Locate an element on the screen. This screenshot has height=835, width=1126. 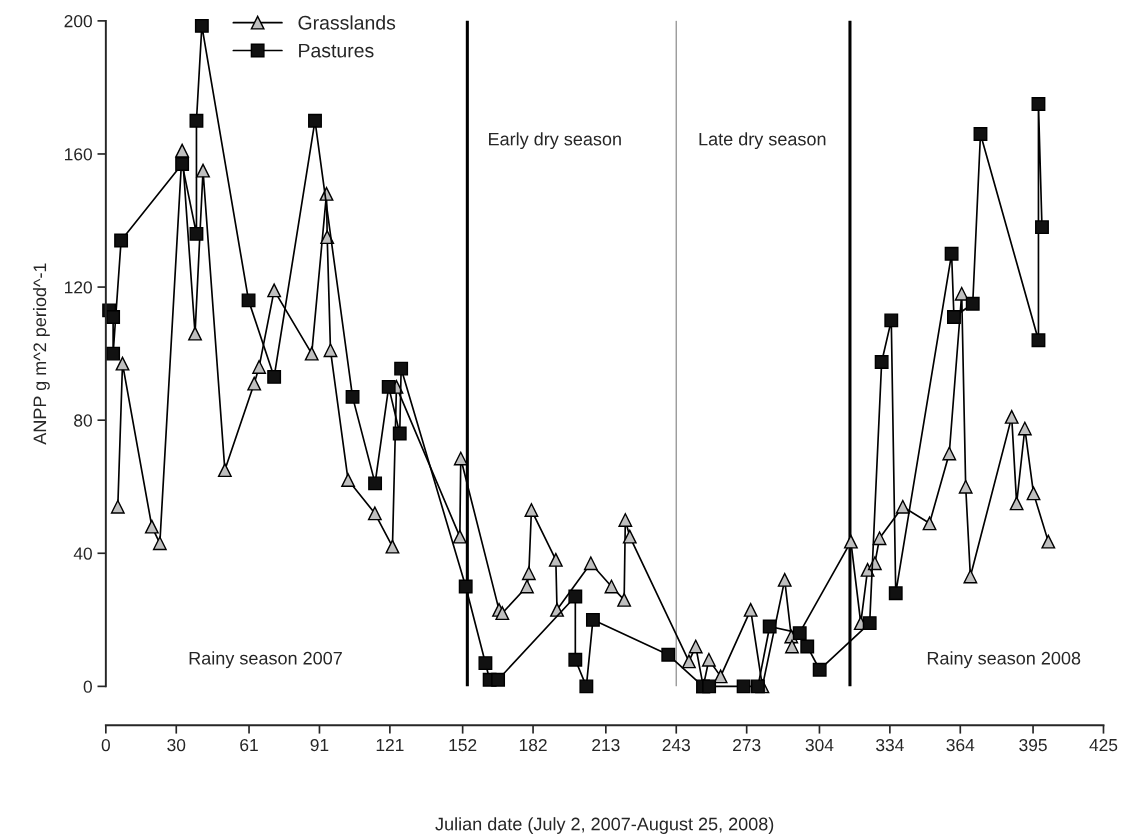
x-tick-label: 152 is located at coordinates (463, 745).